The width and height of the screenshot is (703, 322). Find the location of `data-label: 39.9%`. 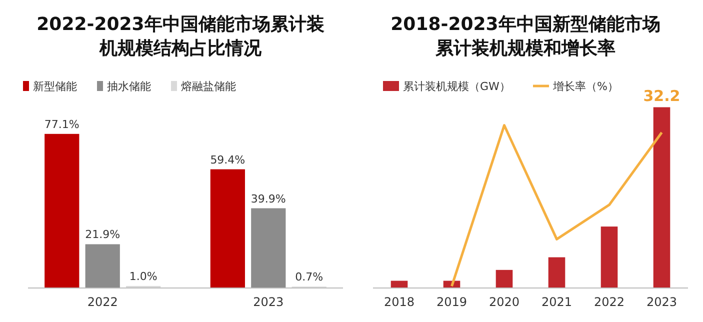

data-label: 39.9% is located at coordinates (268, 199).